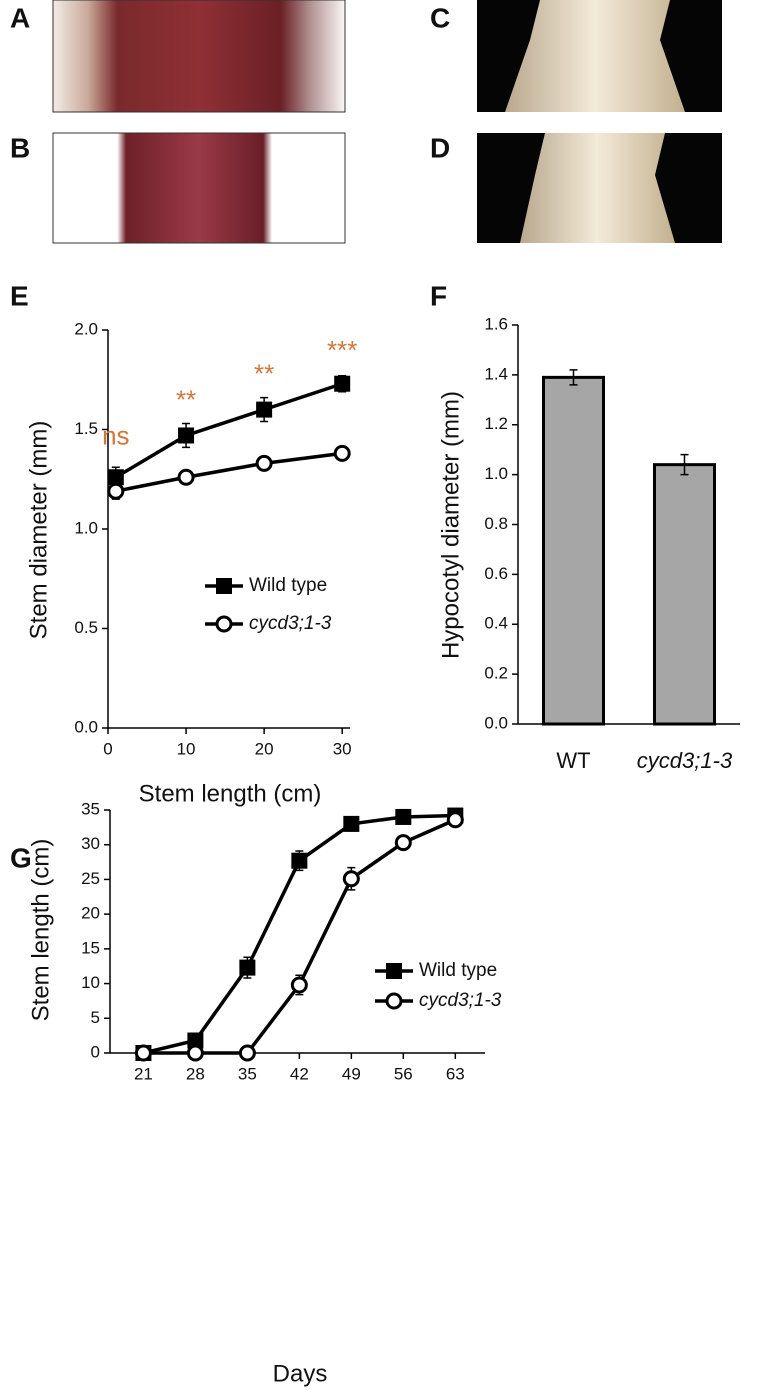 The width and height of the screenshot is (760, 1394). What do you see at coordinates (21, 857) in the screenshot?
I see `panel-label: G` at bounding box center [21, 857].